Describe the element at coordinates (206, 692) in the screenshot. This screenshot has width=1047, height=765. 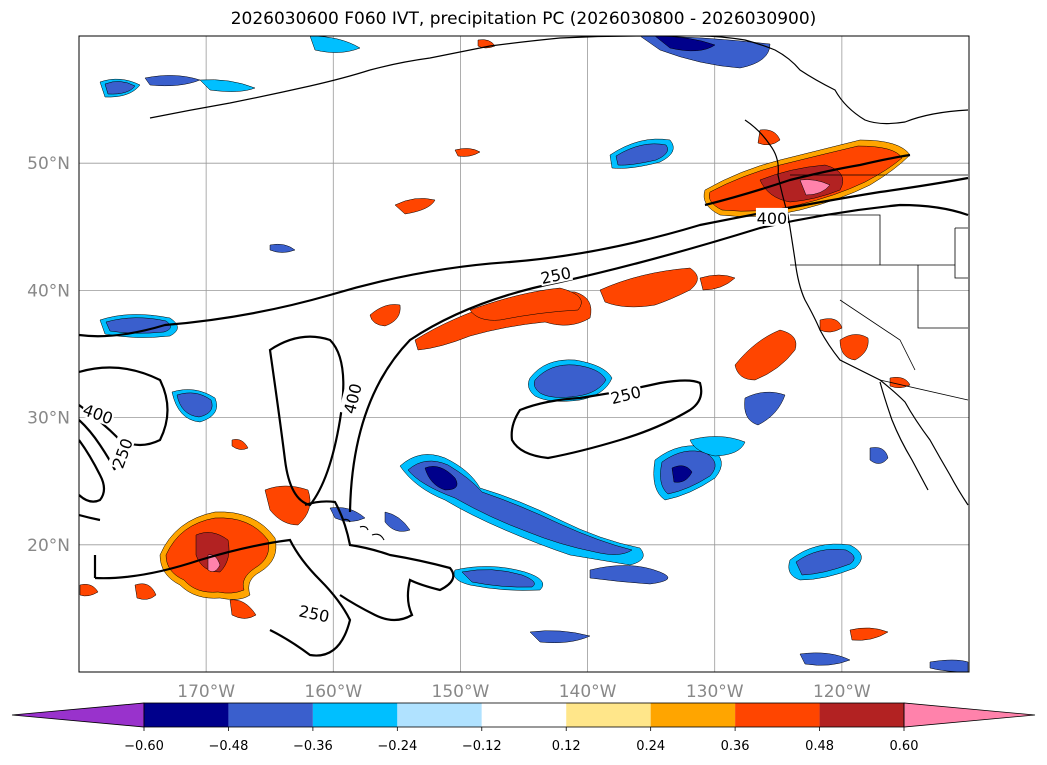
I see `lon-tick-label: 170°W` at that location.